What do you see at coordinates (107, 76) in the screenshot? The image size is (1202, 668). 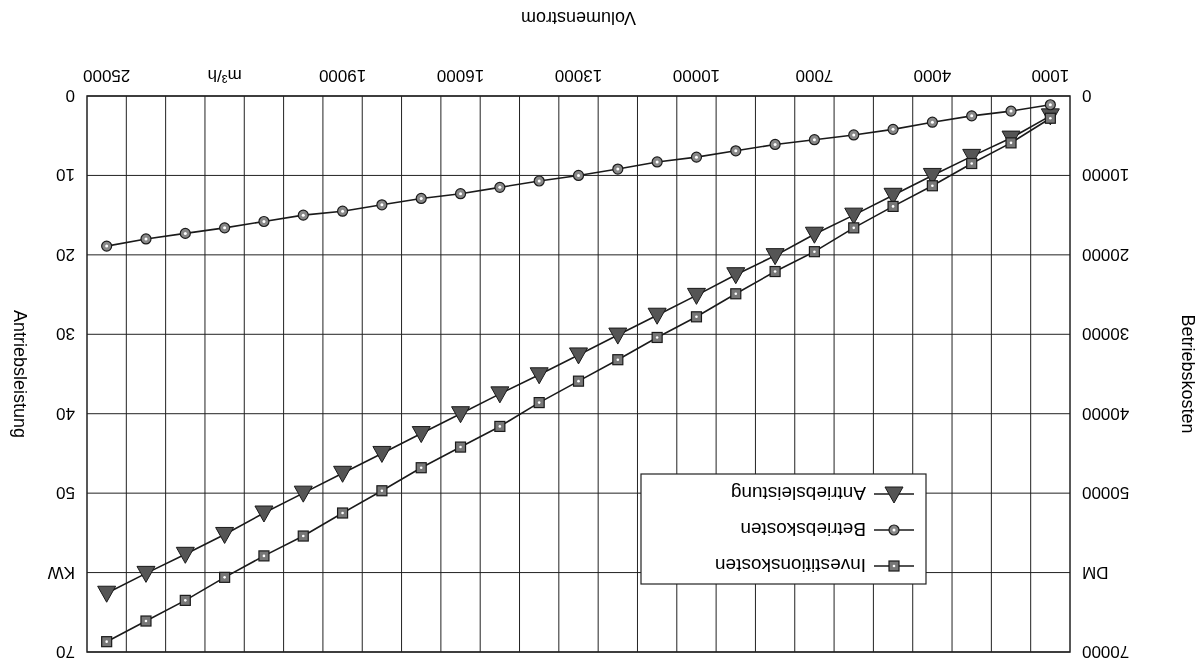 I see `x-tick-label: 25000` at bounding box center [107, 76].